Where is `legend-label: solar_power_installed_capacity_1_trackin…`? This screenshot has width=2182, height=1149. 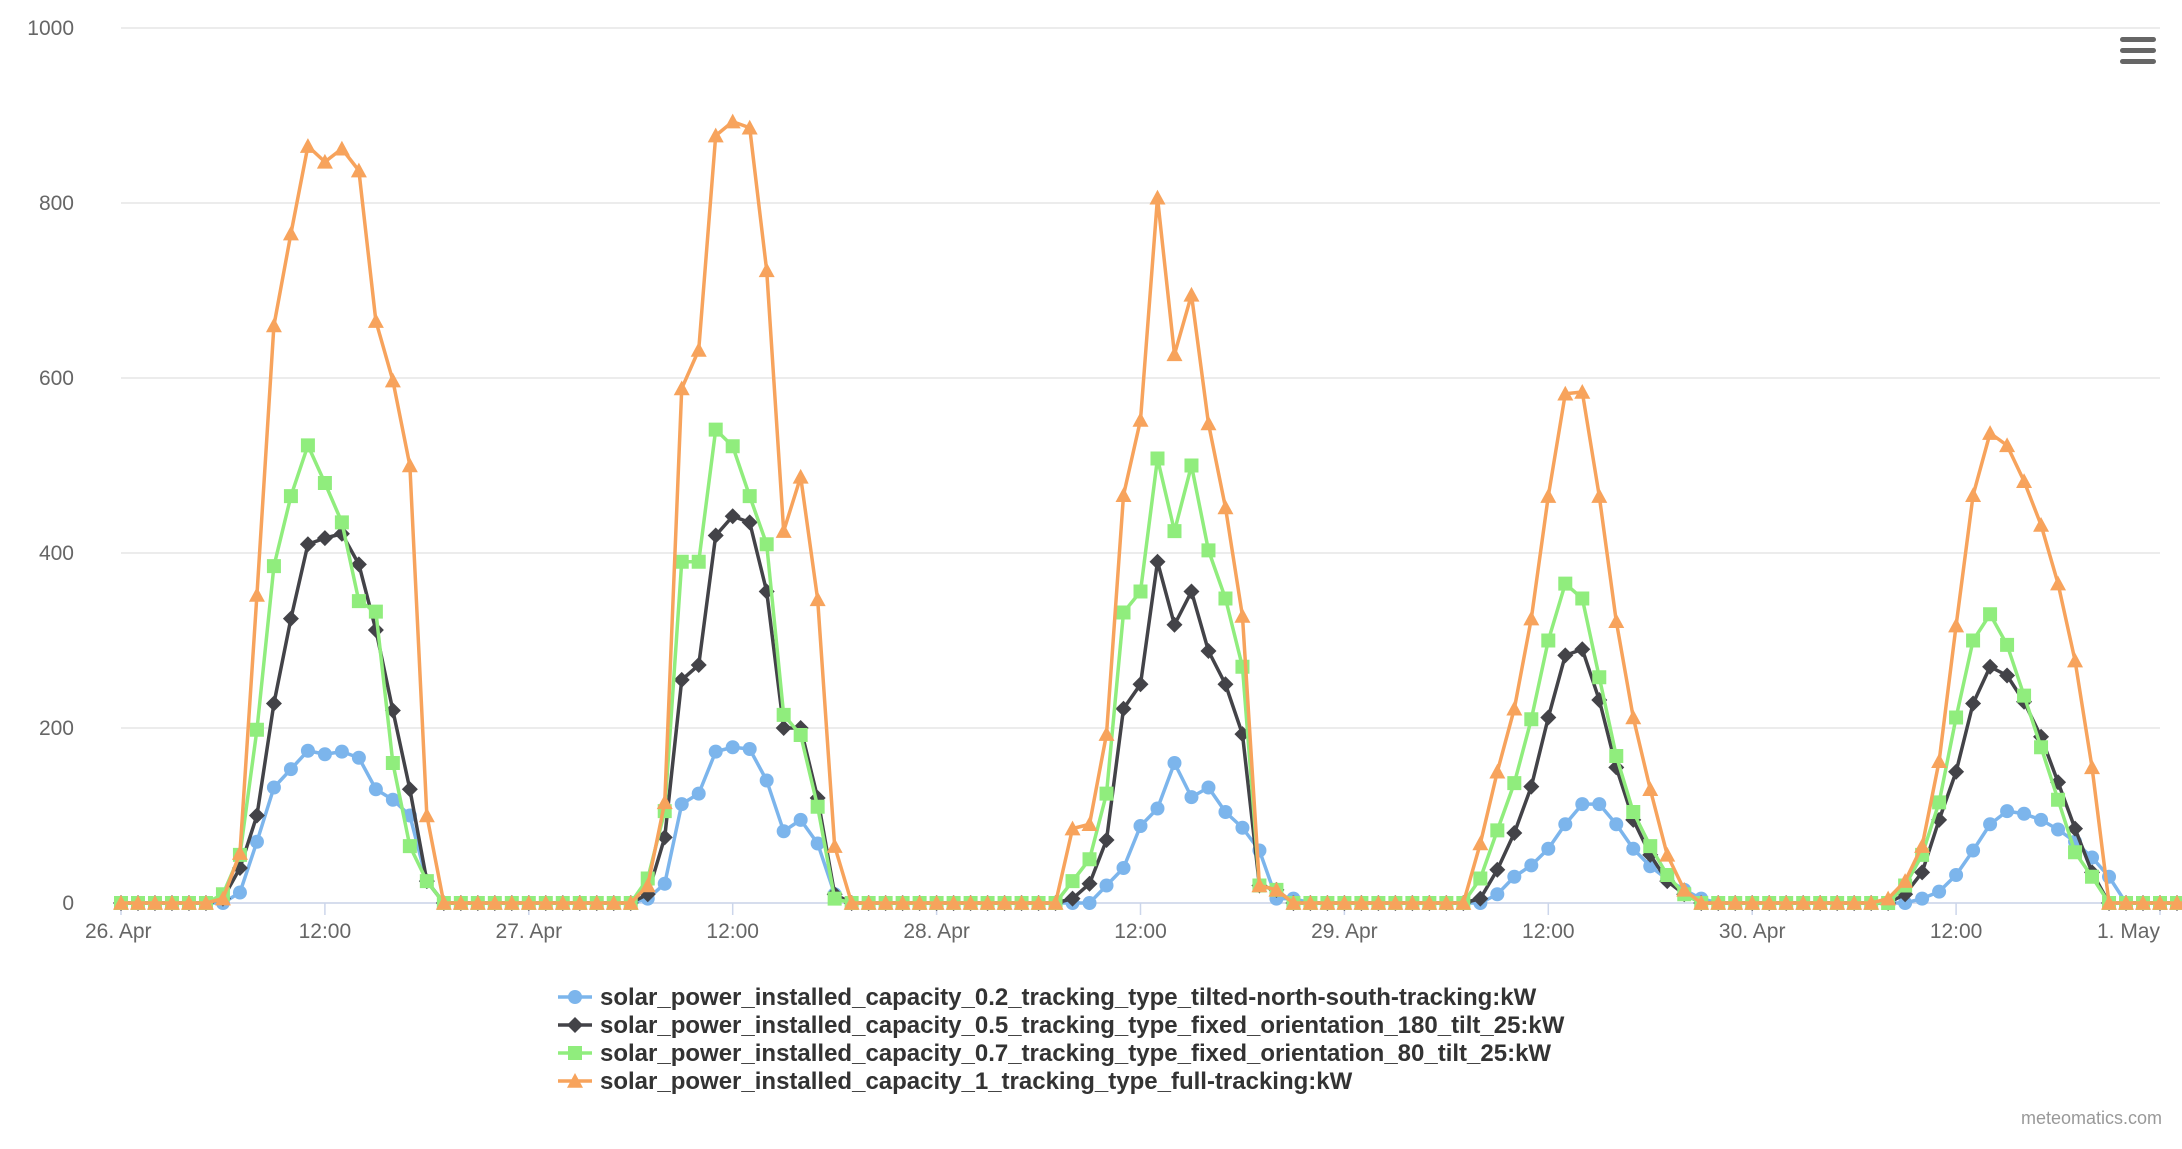 legend-label: solar_power_installed_capacity_1_trackin… is located at coordinates (976, 1081).